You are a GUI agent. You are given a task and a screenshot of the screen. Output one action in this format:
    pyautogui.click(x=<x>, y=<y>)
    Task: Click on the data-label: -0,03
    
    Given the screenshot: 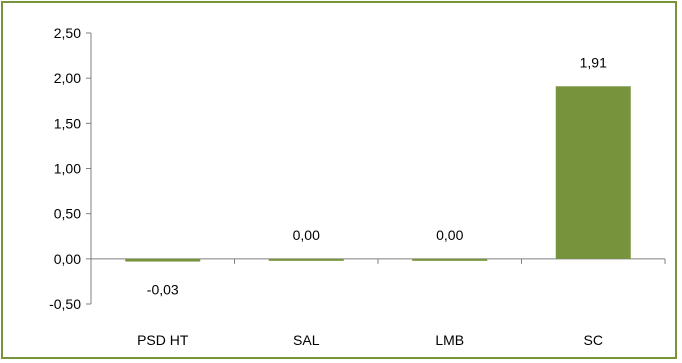 What is the action you would take?
    pyautogui.click(x=163, y=290)
    